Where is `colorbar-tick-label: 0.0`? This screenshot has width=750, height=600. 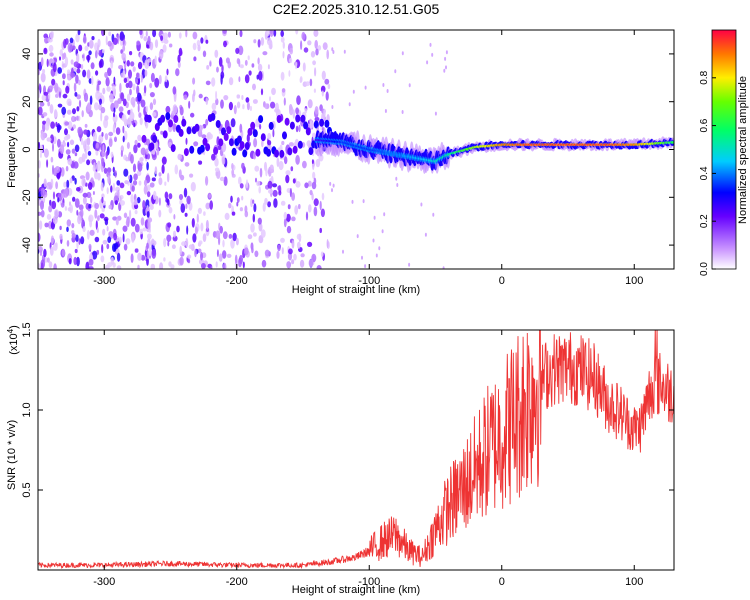
colorbar-tick-label: 0.0 is located at coordinates (704, 269).